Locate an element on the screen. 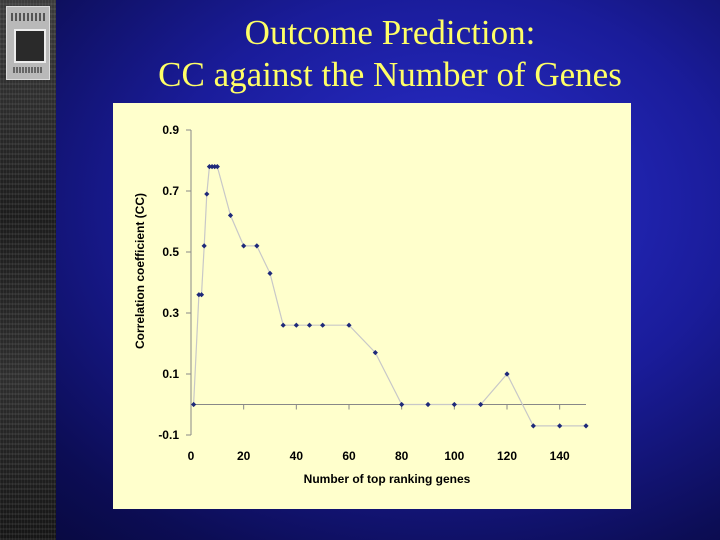  chip-window is located at coordinates (30, 46).